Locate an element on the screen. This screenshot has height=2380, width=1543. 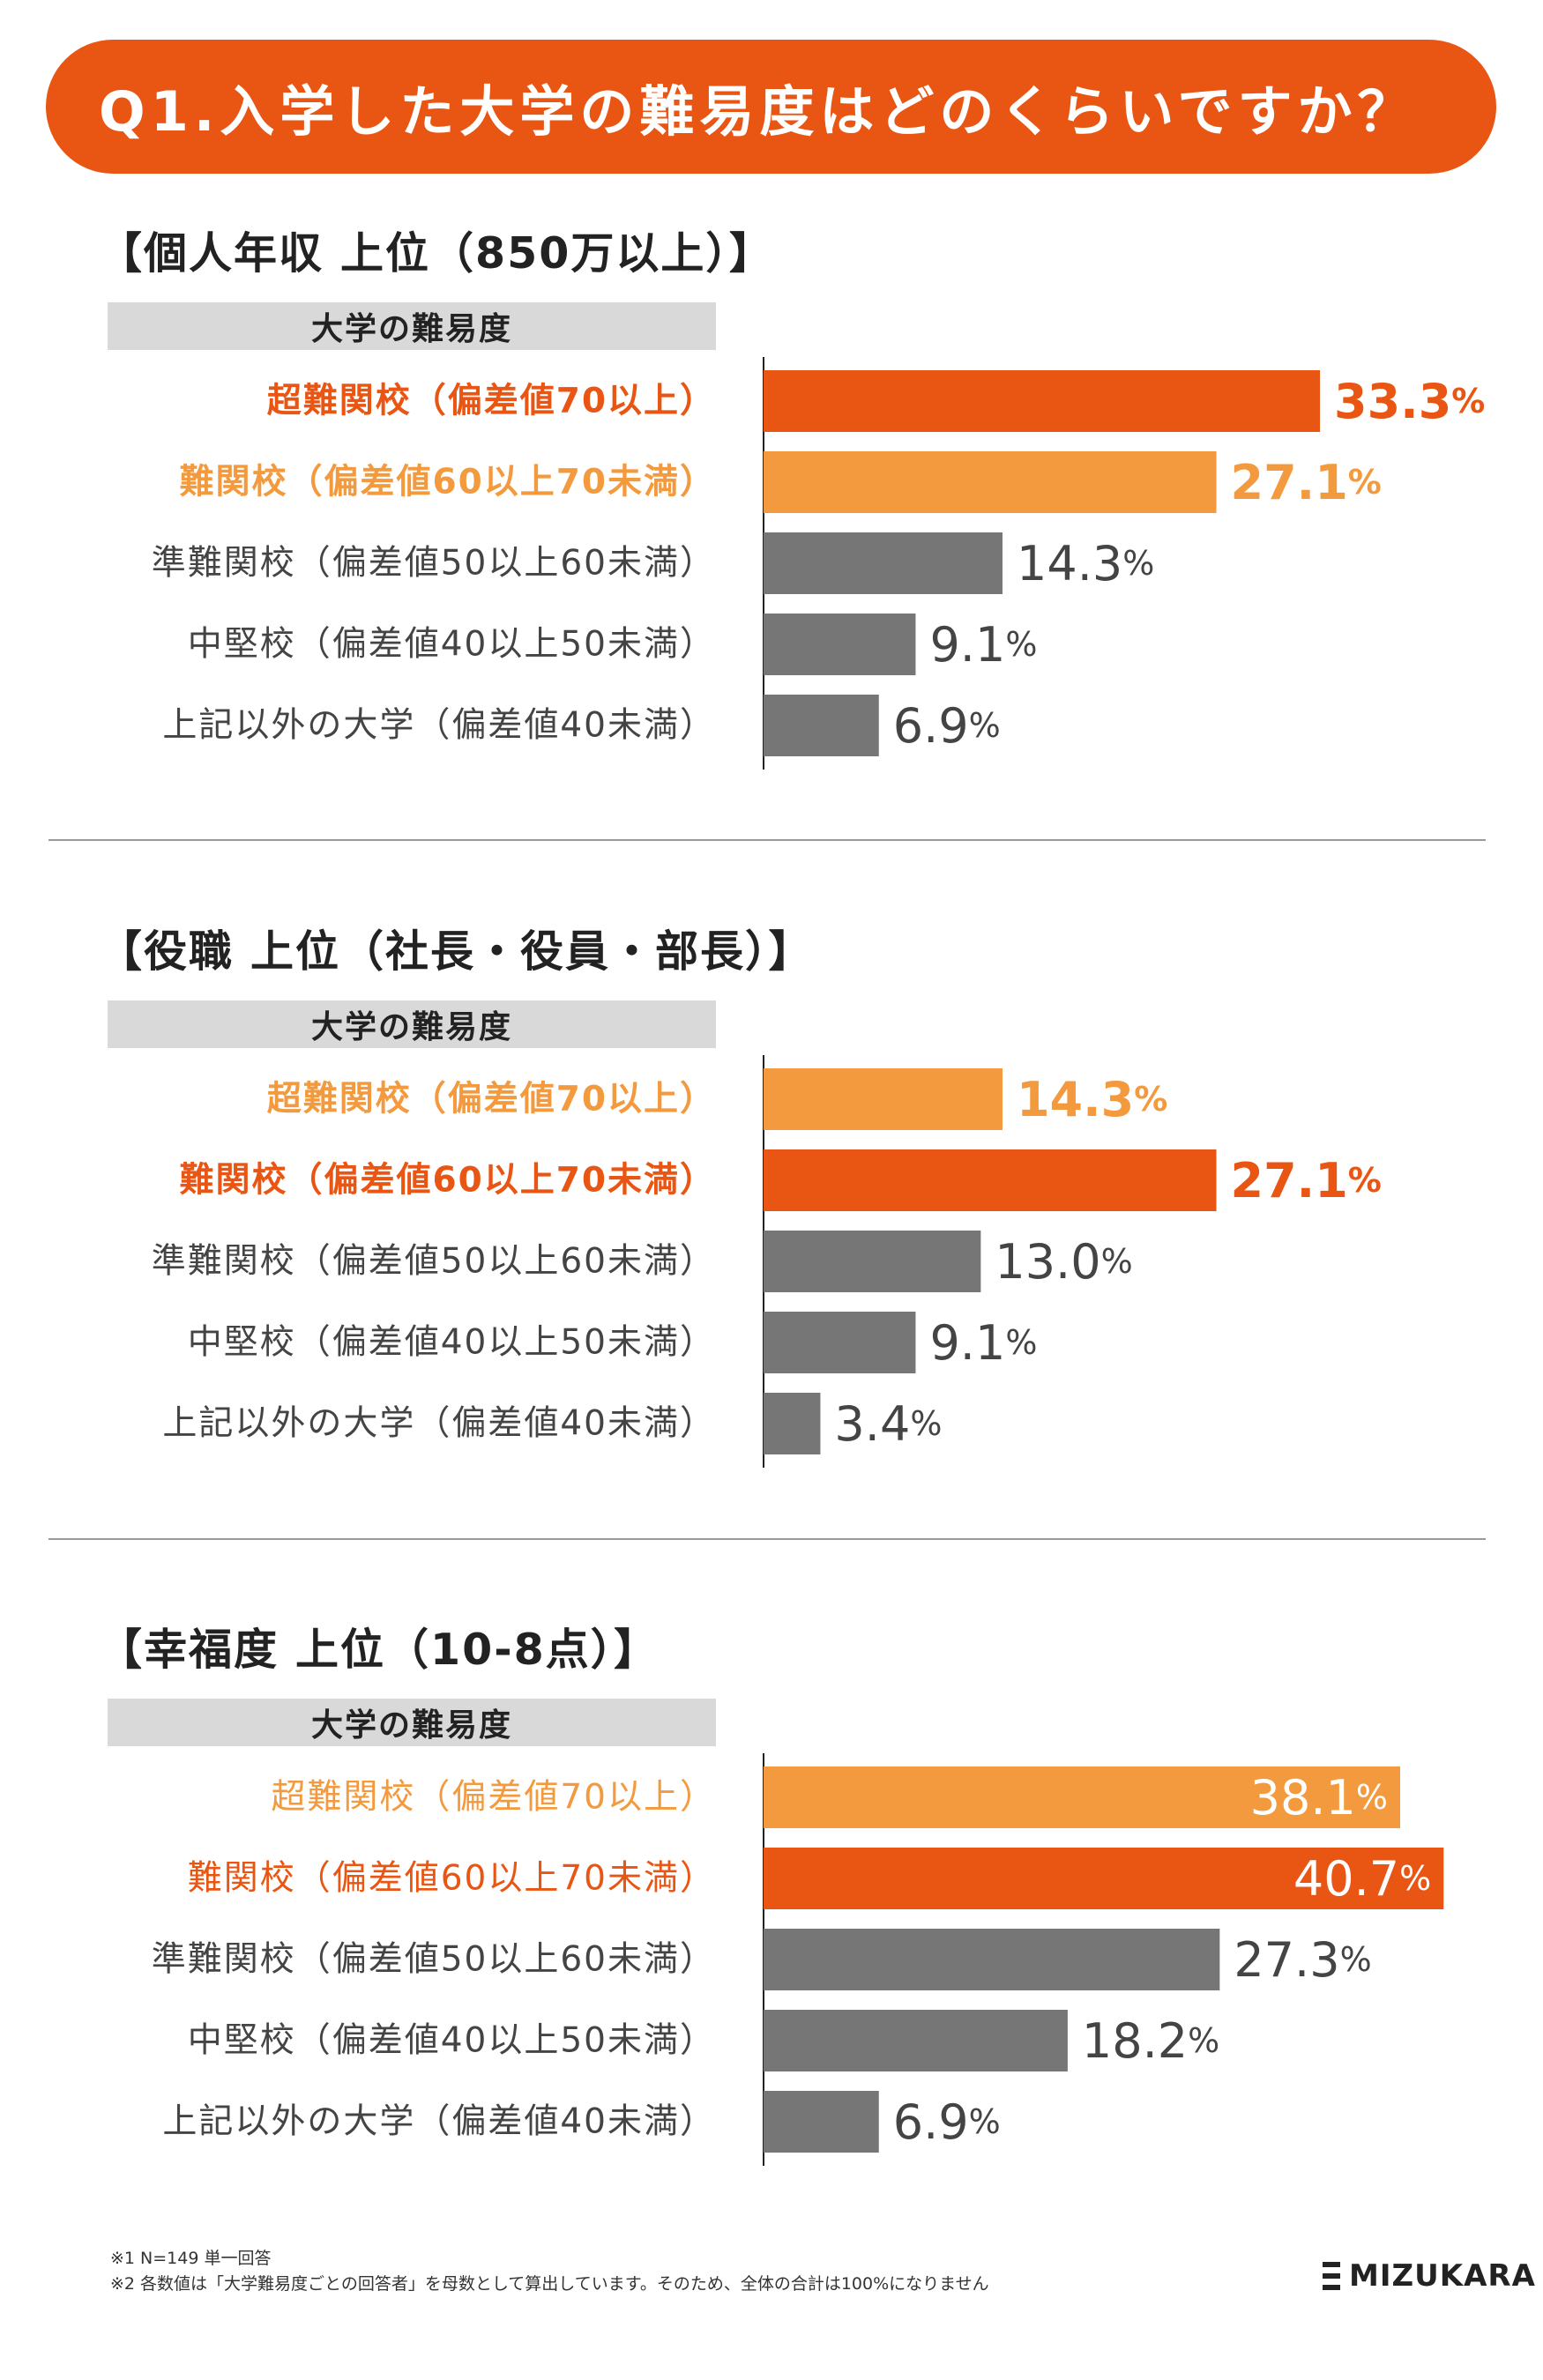
brand-logo: MIZUKARA is located at coordinates (1429, 2276).